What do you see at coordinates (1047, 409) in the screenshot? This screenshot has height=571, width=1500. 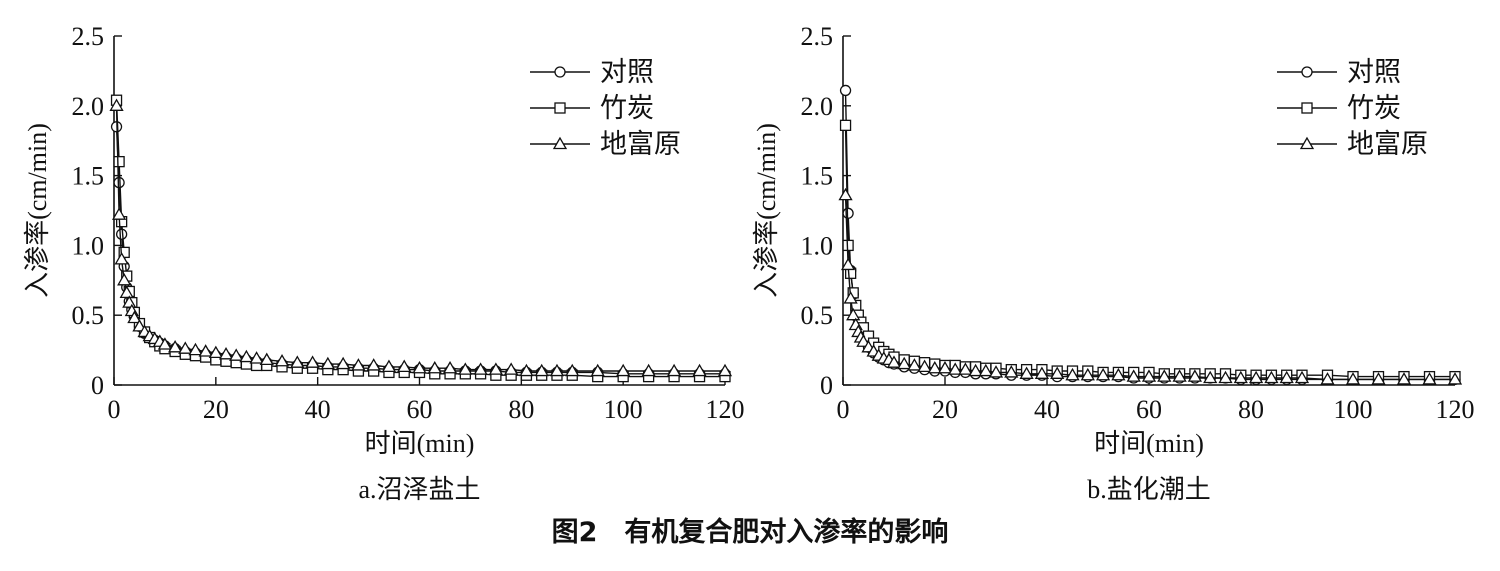 I see `x-tick-label: 40` at bounding box center [1047, 409].